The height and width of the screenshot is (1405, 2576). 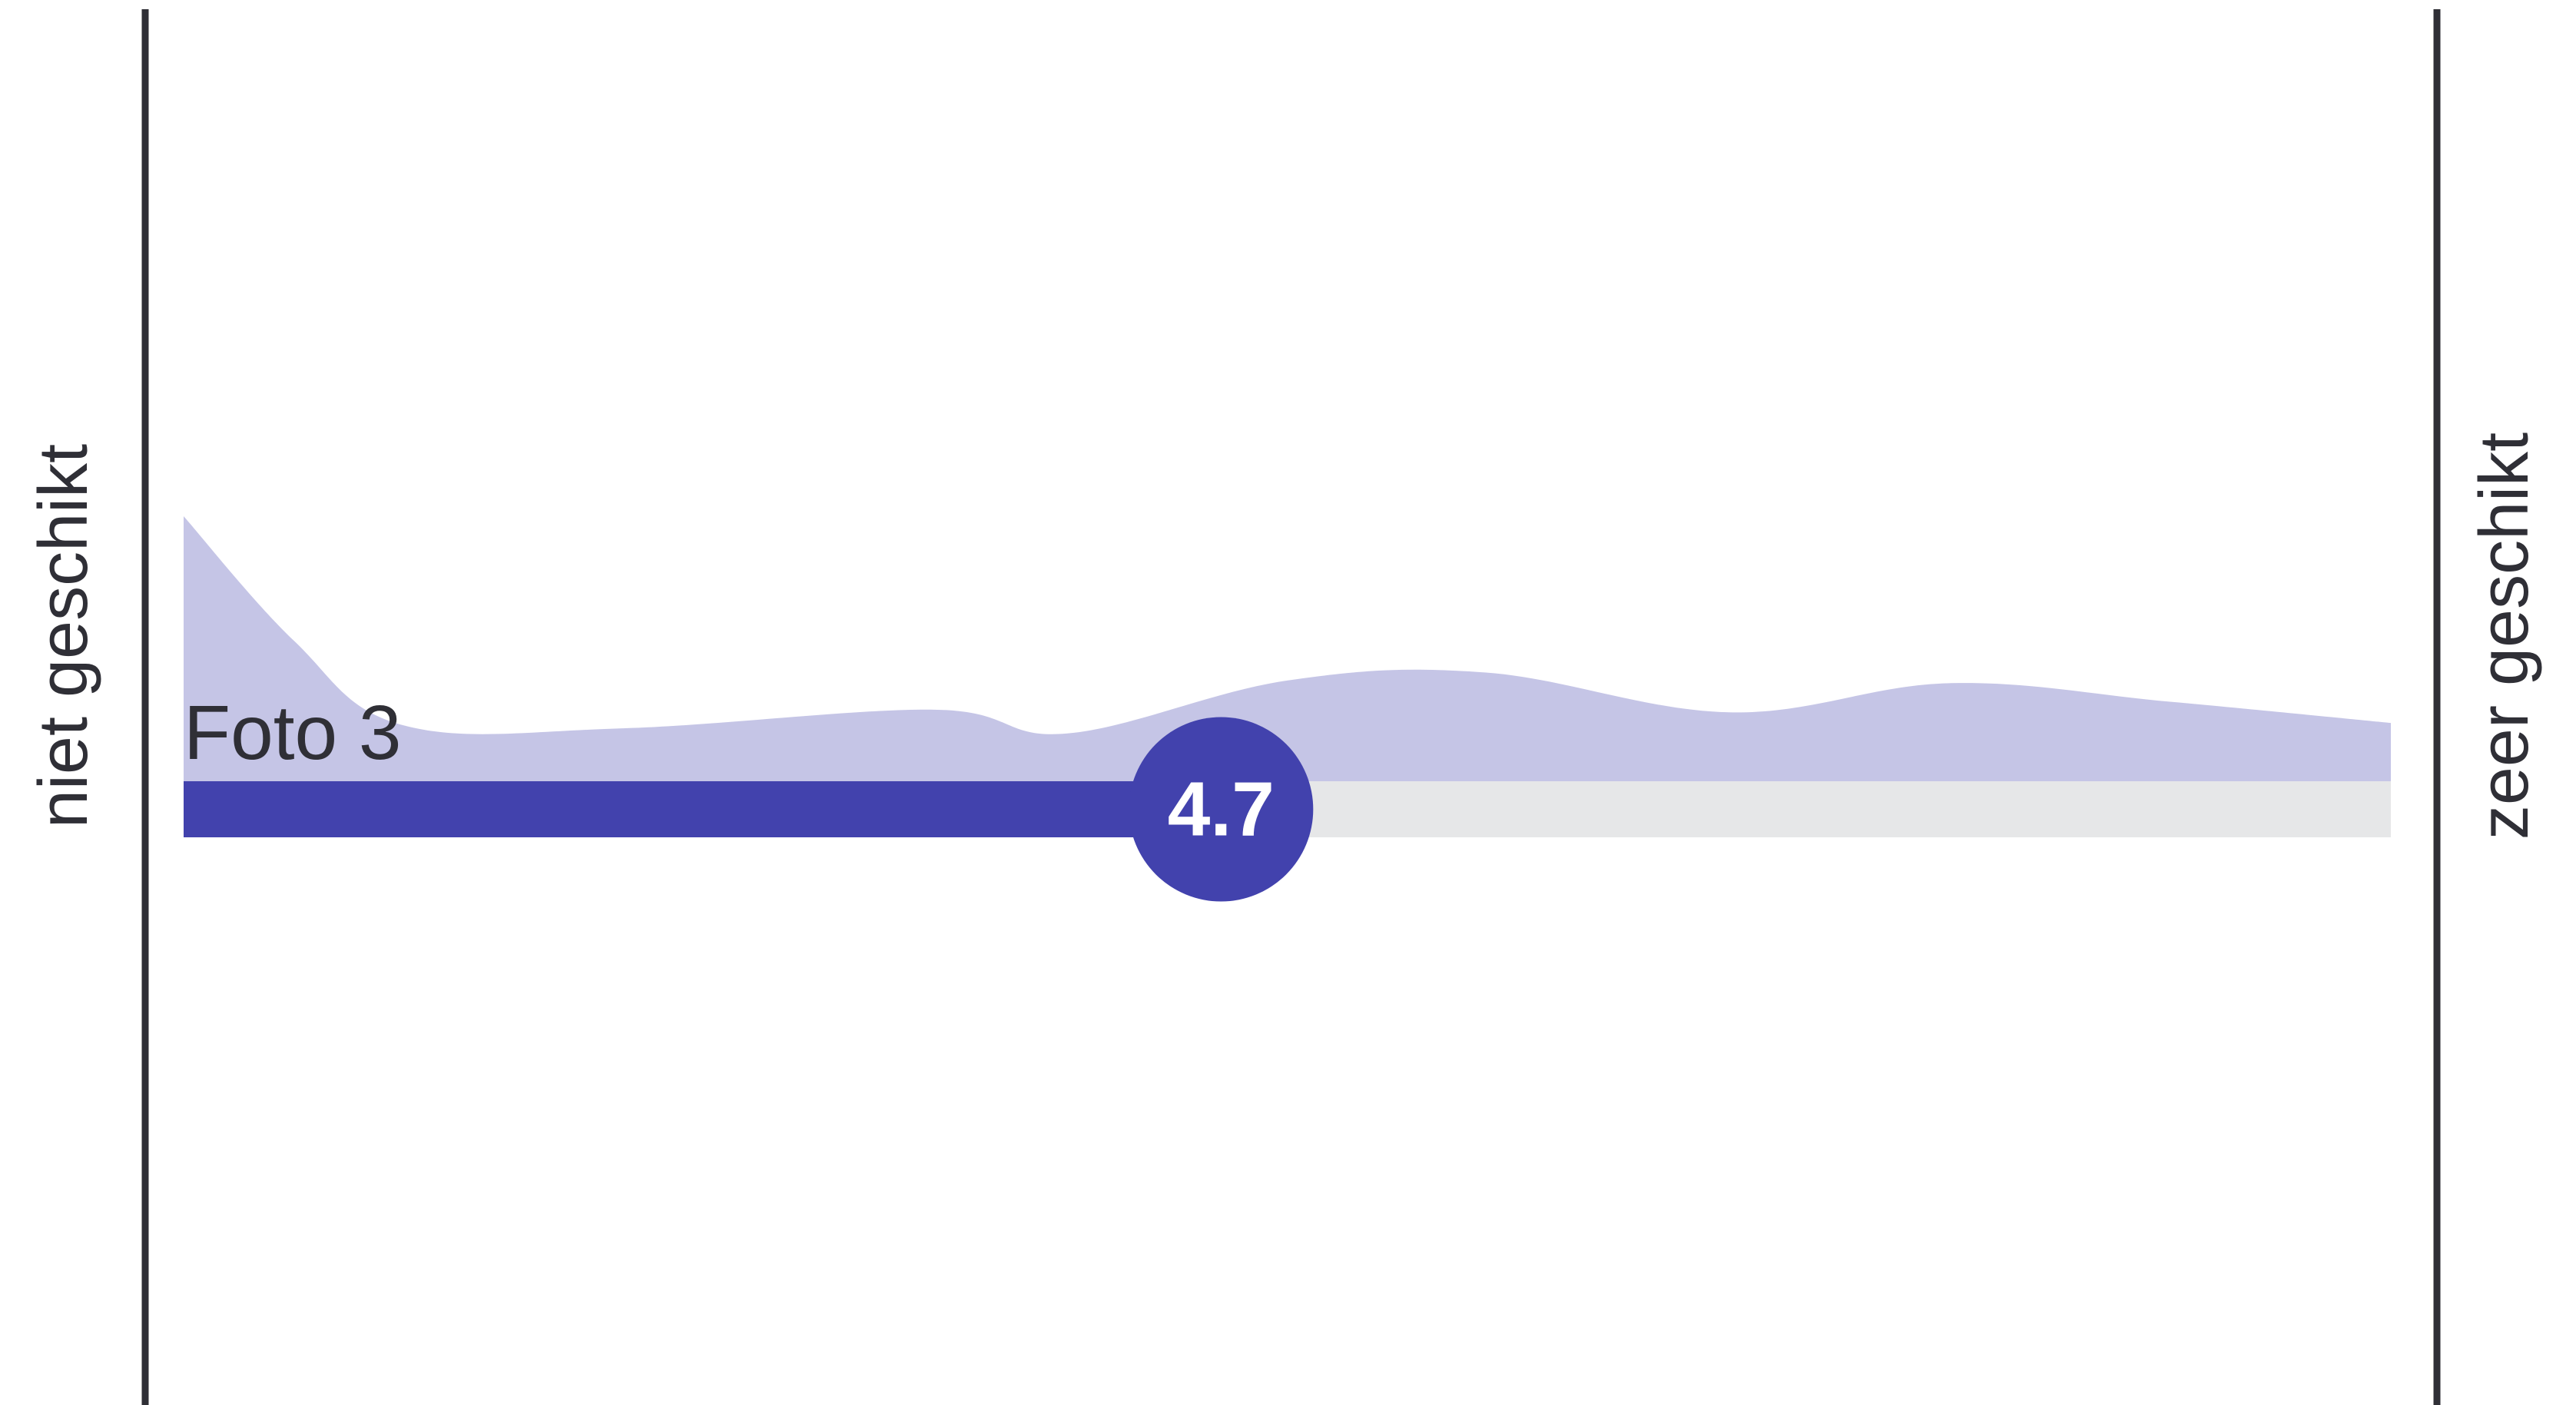 I want to click on scale-max-label: zeer geschikt, so click(x=2504, y=636).